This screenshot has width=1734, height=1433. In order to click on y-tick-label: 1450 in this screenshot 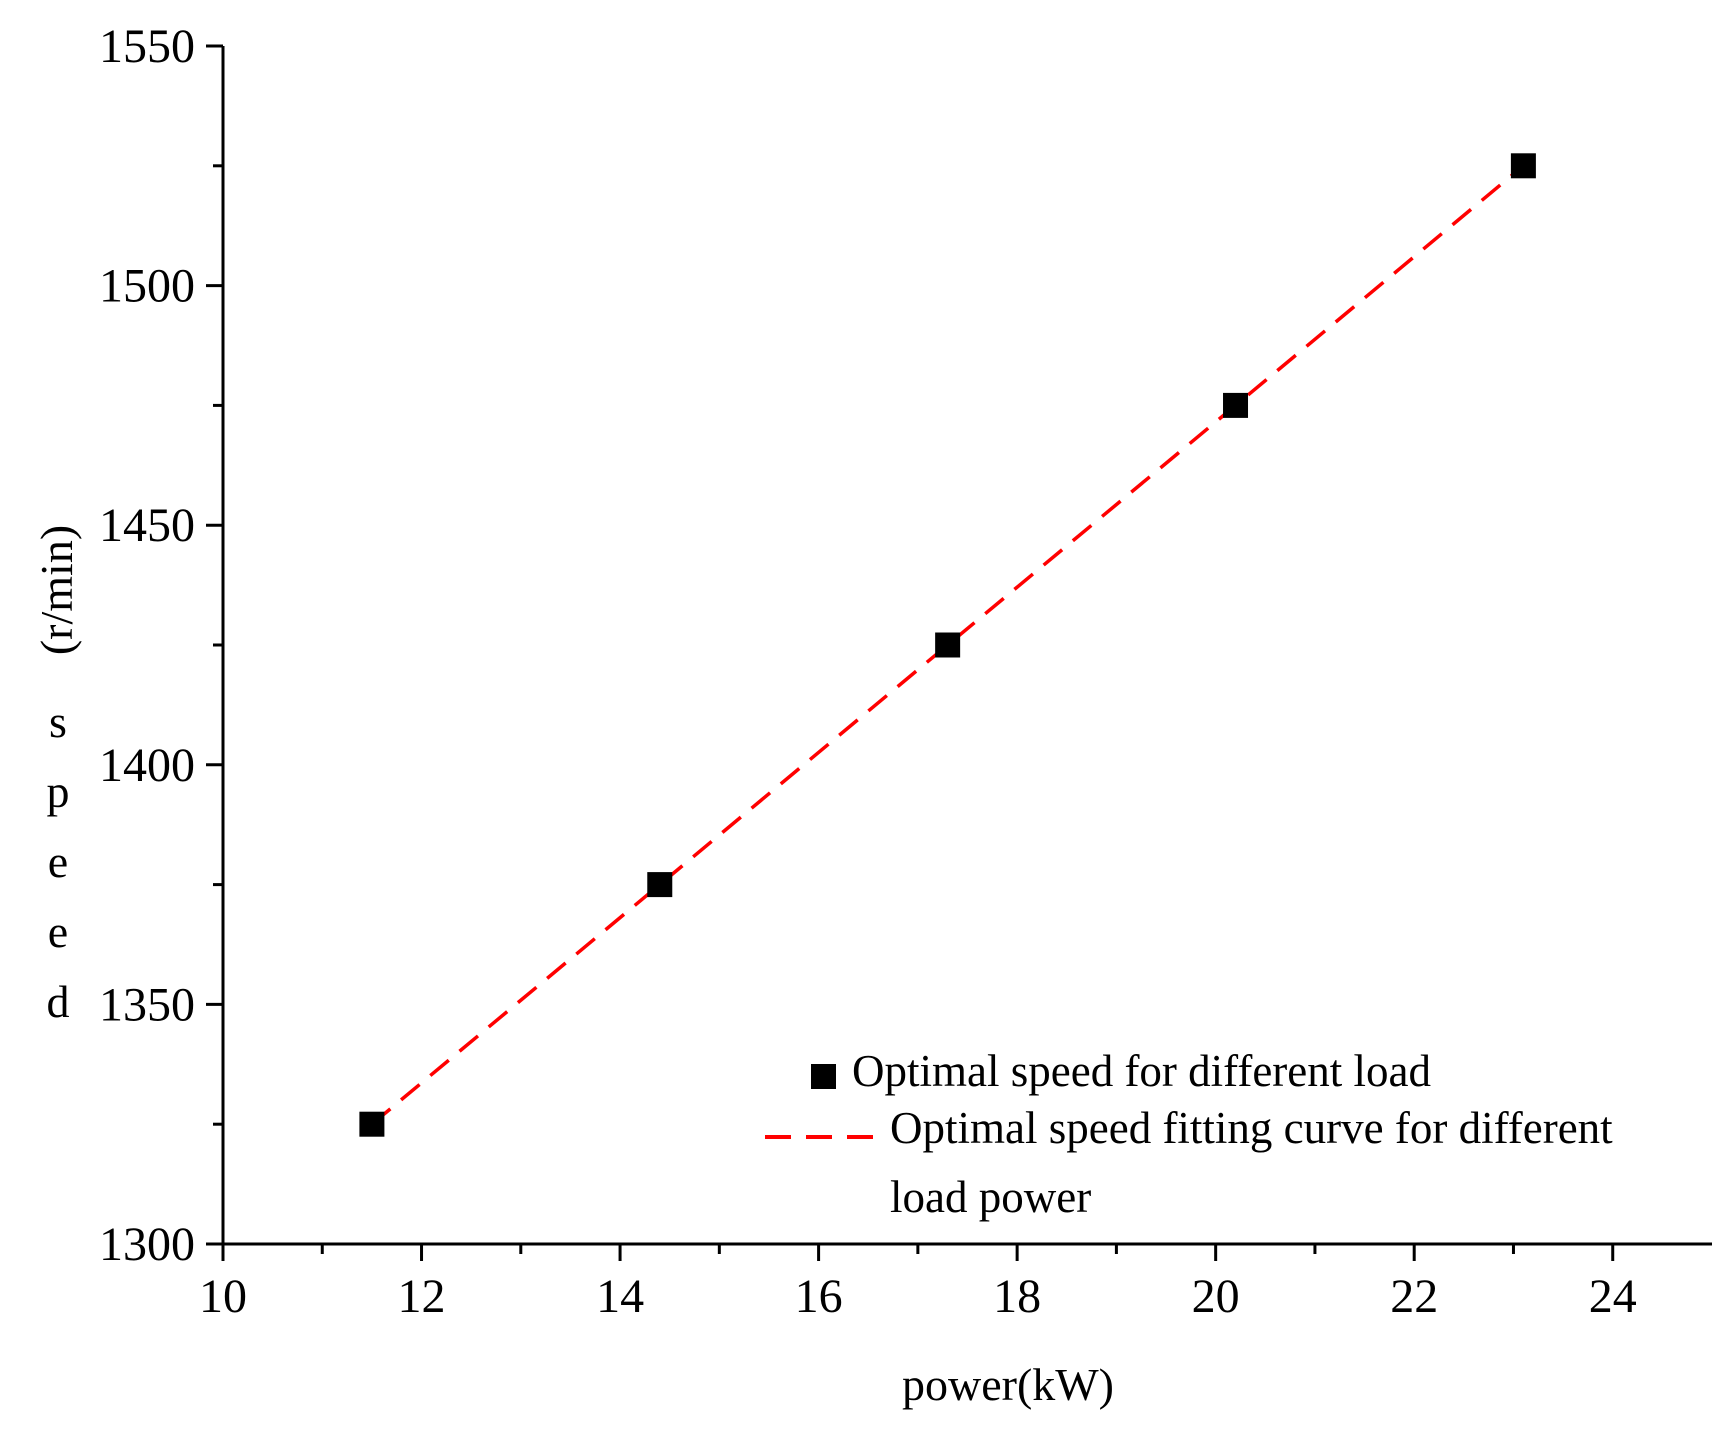, I will do `click(147, 525)`.